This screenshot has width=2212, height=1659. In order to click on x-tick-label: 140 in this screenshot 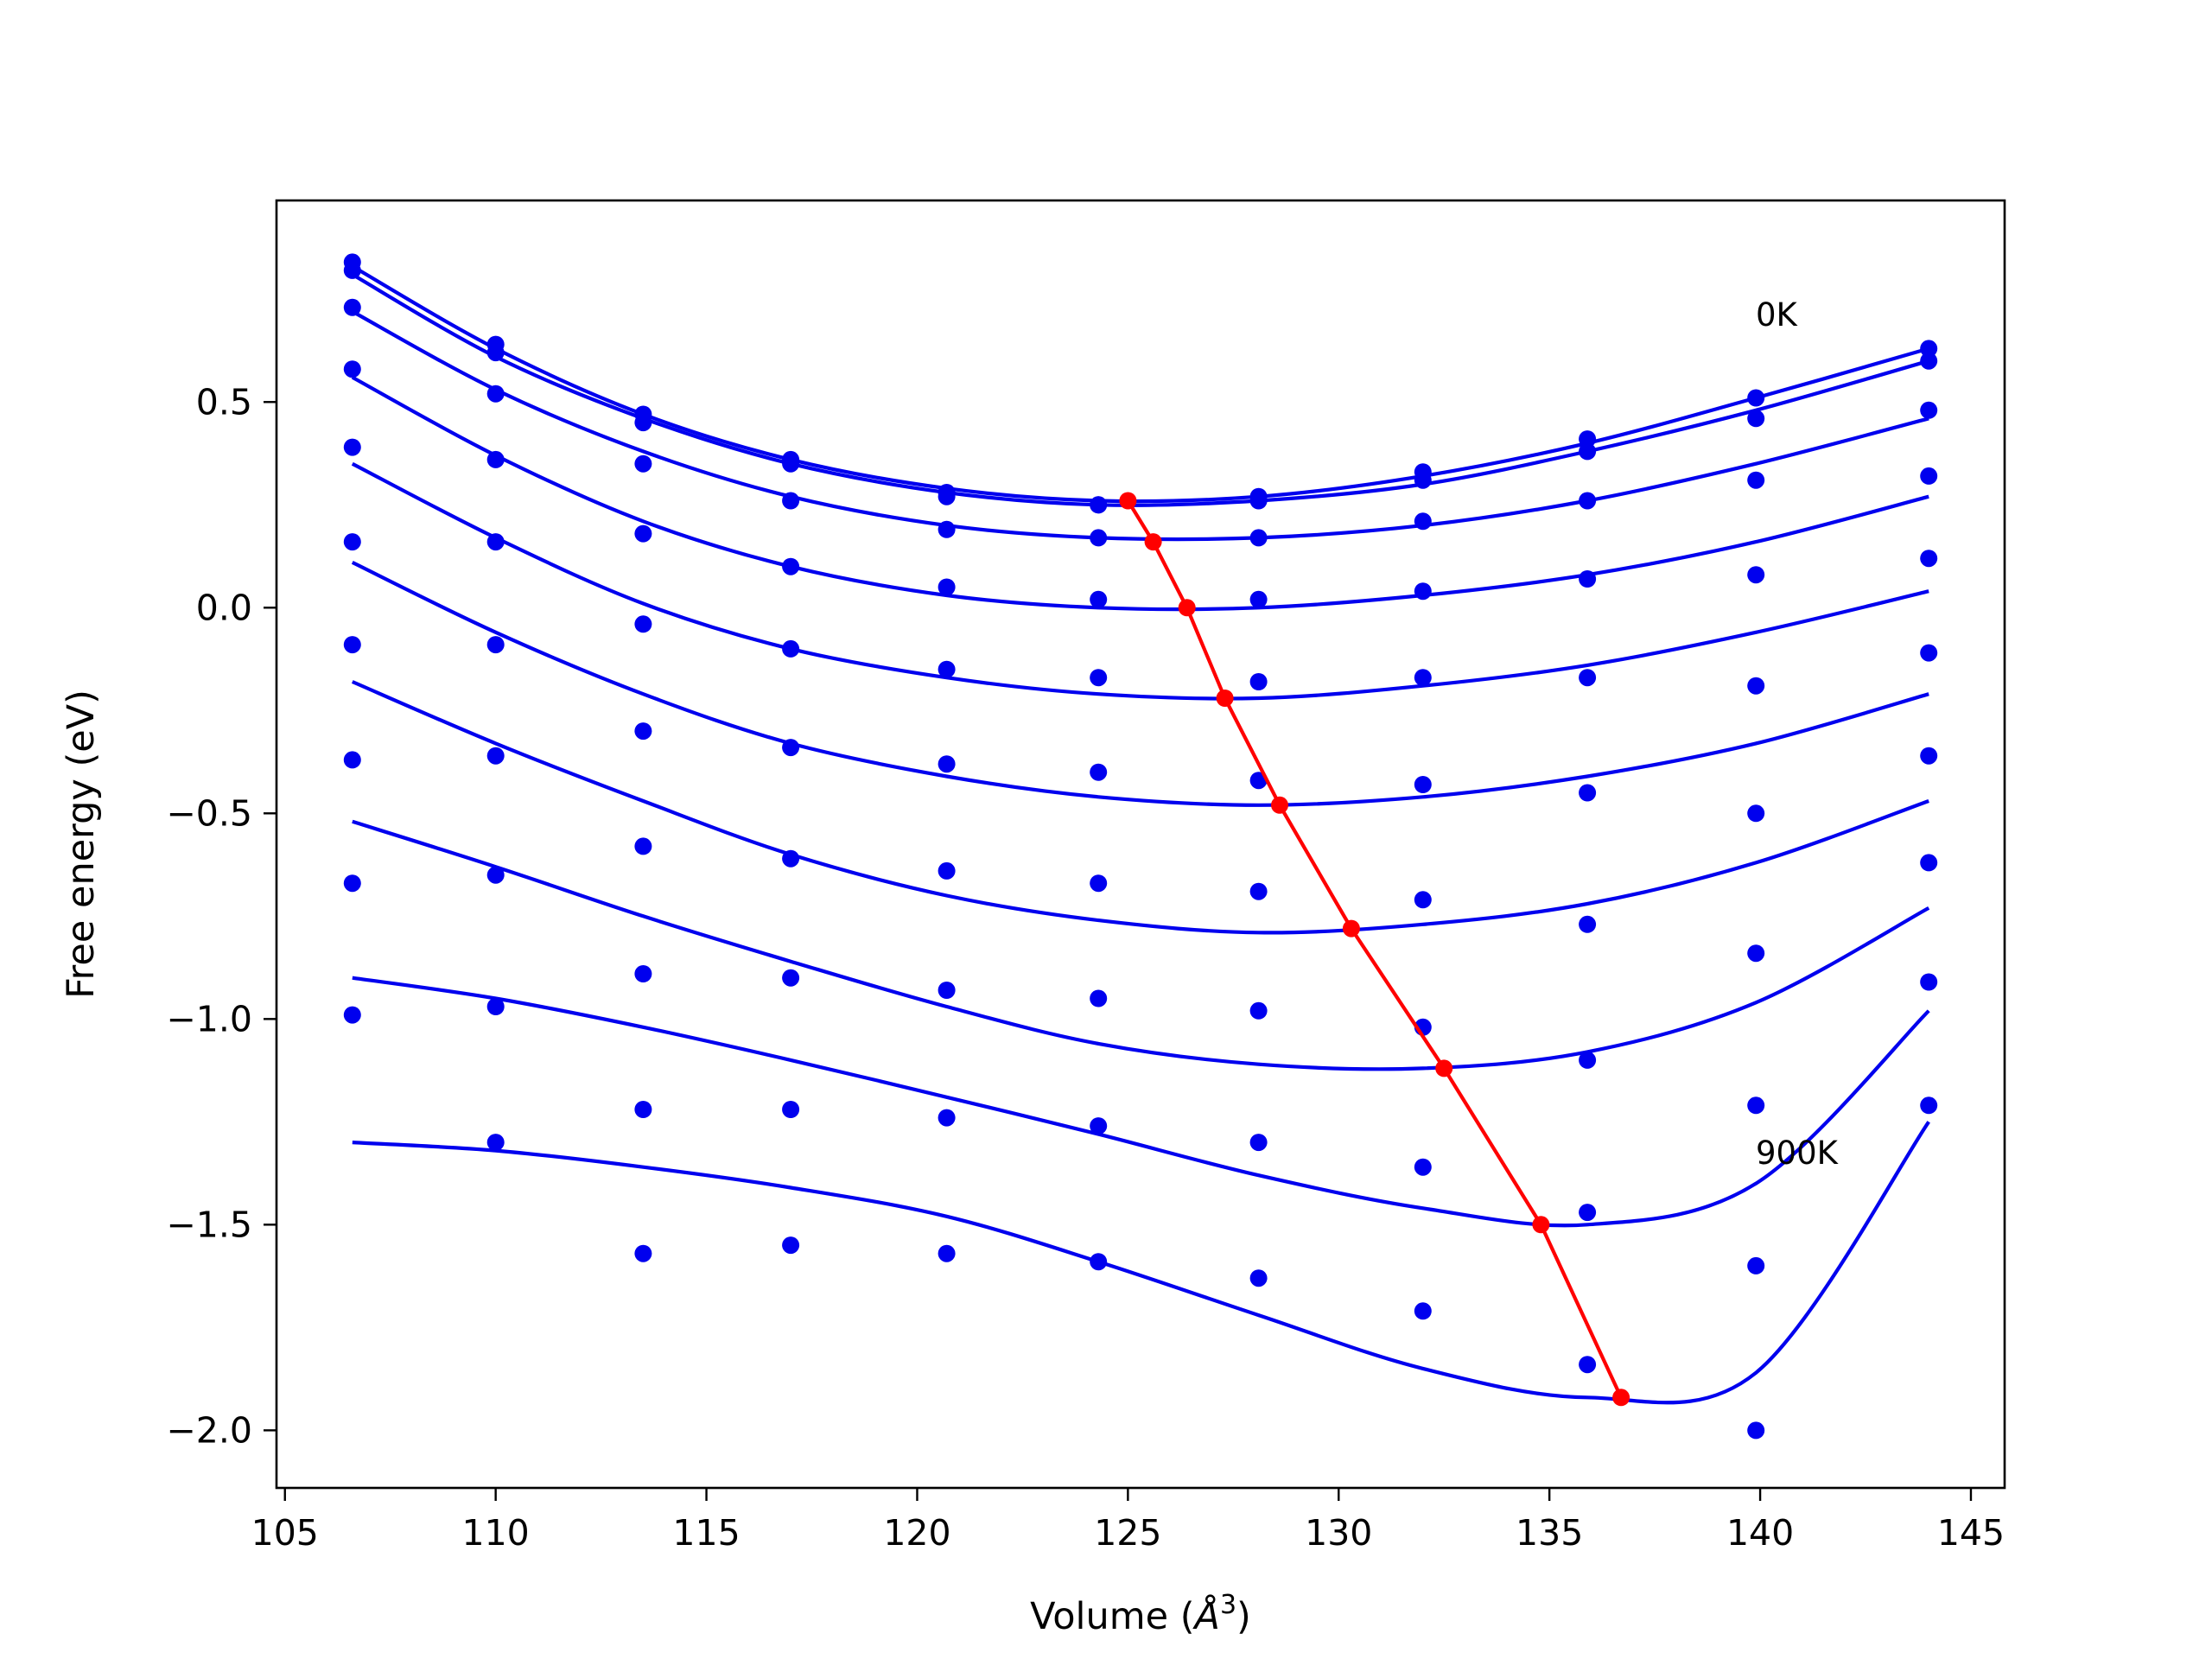, I will do `click(1760, 1533)`.